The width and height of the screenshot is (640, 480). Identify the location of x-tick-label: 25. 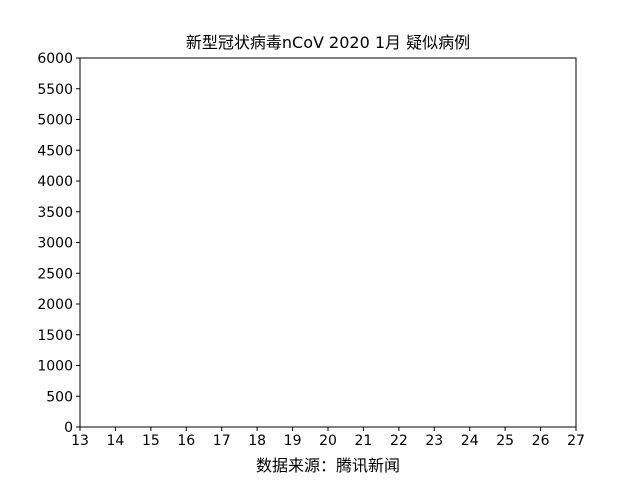
(505, 441).